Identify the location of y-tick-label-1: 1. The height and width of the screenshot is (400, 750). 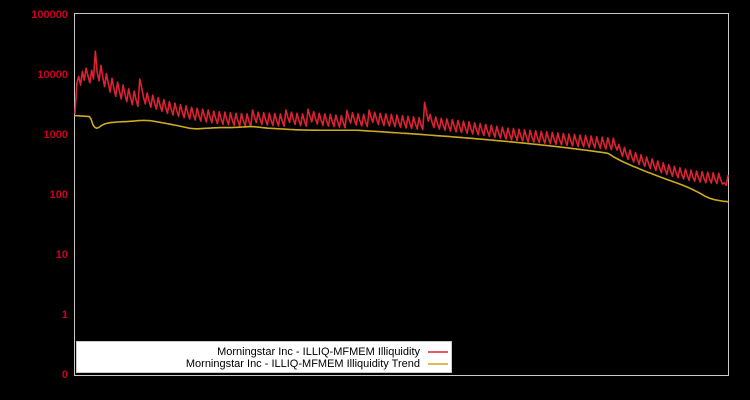
(65, 315).